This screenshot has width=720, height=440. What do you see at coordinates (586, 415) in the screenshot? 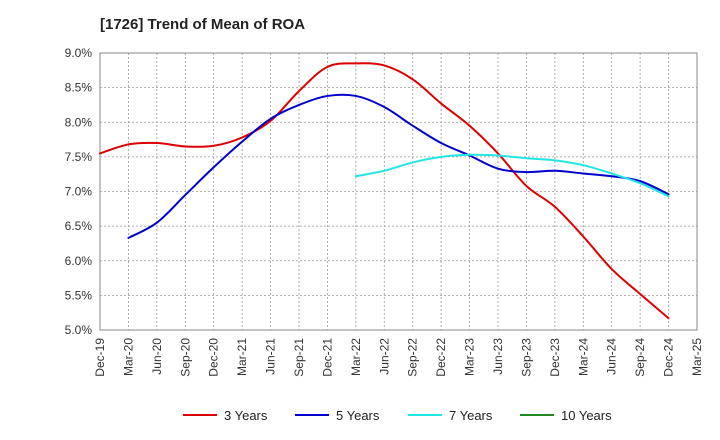
I see `legend-label-10-years: 10 Years` at bounding box center [586, 415].